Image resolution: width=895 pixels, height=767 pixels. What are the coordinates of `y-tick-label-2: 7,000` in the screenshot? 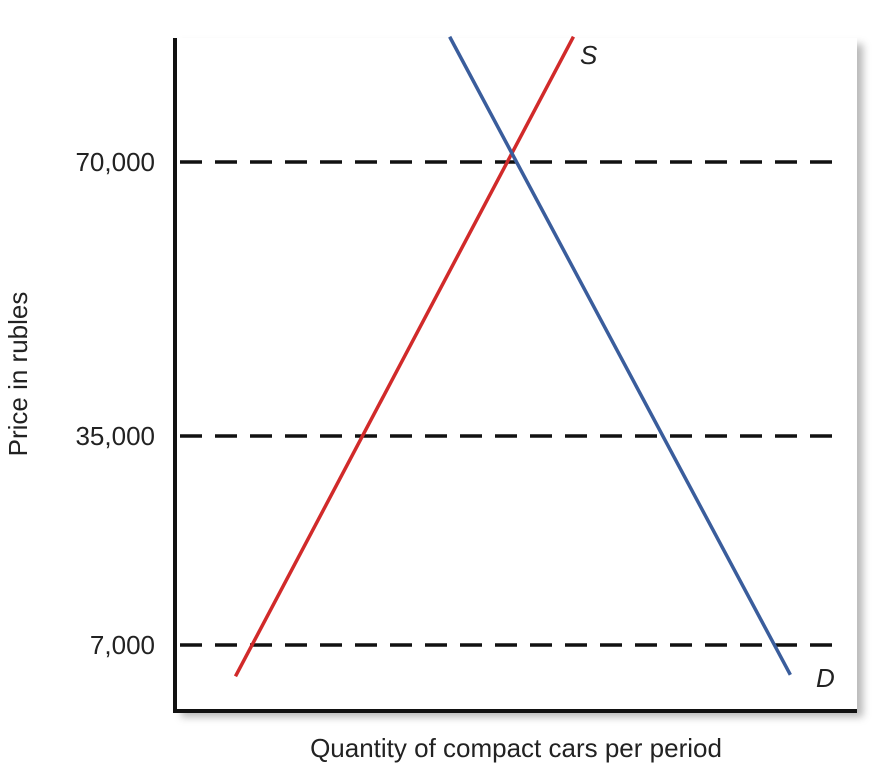 It's located at (122, 645).